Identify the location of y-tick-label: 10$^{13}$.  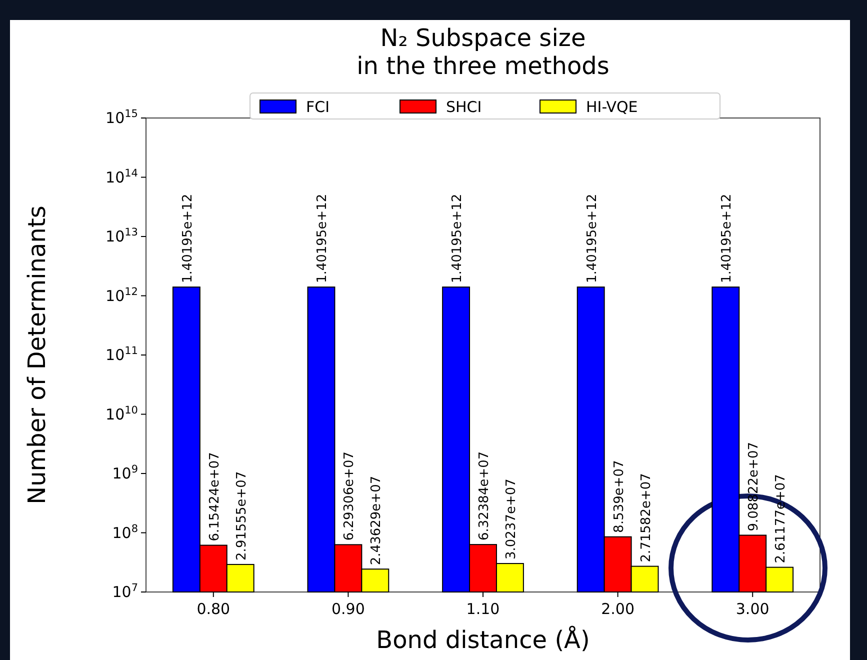
(122, 236).